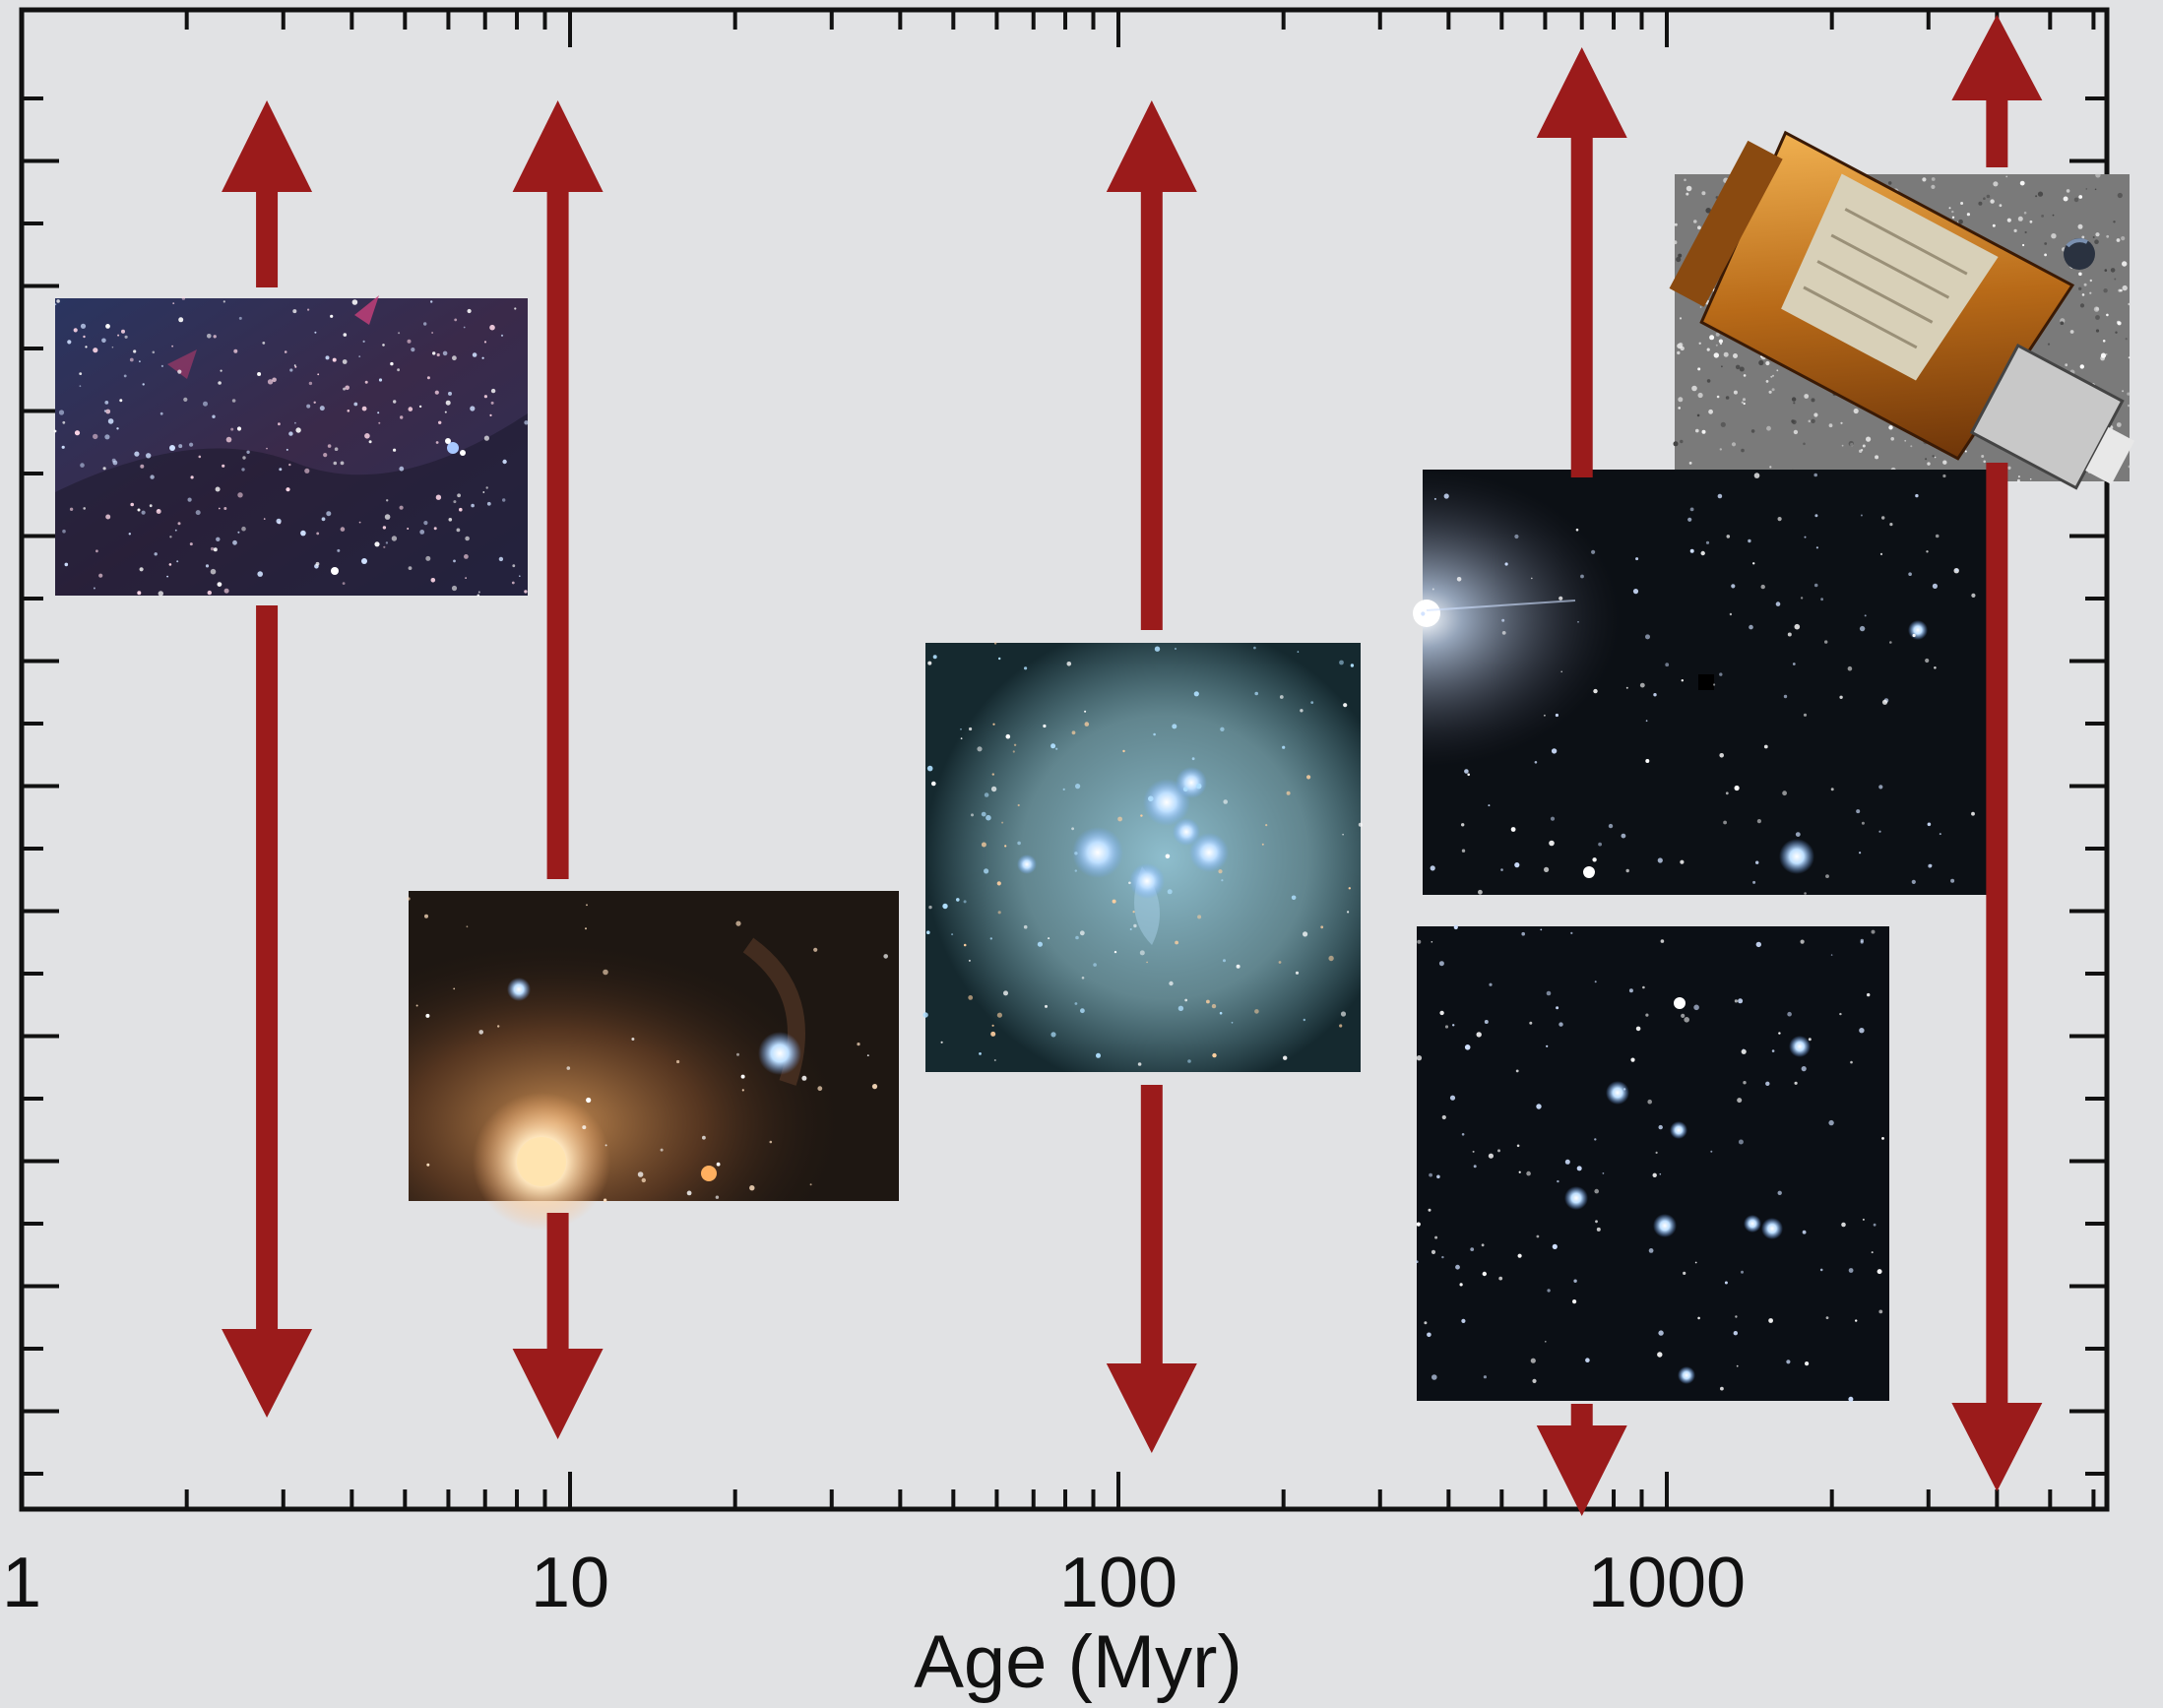  What do you see at coordinates (1078, 1662) in the screenshot?
I see `x-axis-label: Age (Myr)` at bounding box center [1078, 1662].